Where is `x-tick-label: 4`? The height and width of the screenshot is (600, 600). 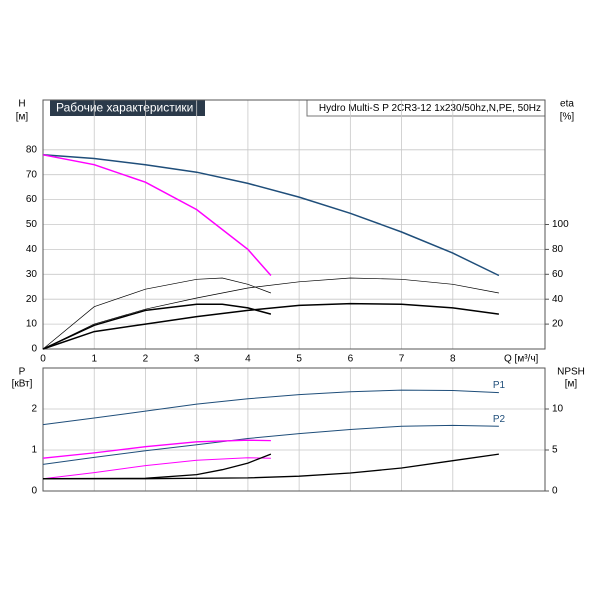
x-tick-label: 4 is located at coordinates (248, 359).